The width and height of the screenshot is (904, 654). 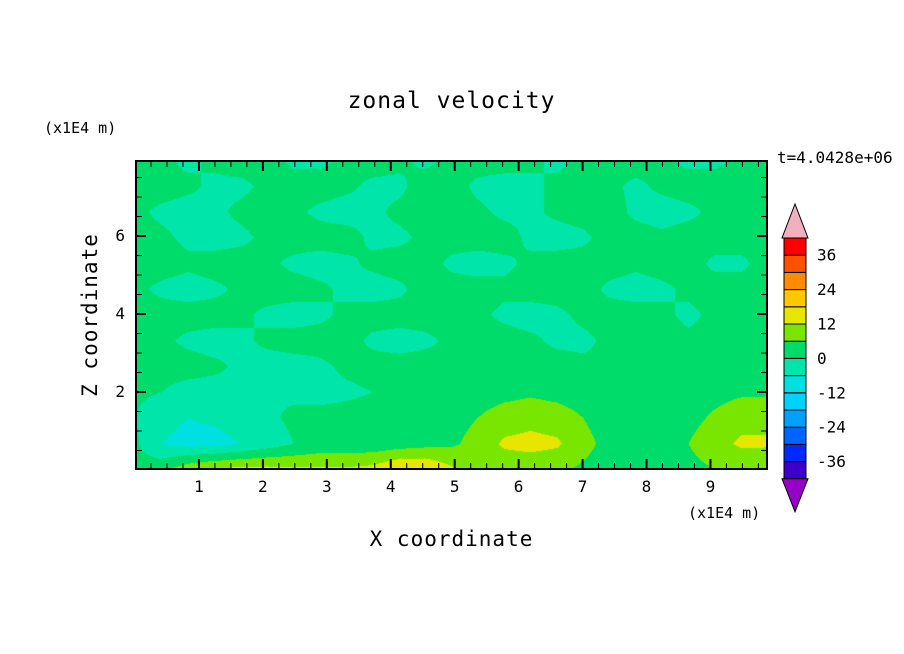 What do you see at coordinates (451, 539) in the screenshot?
I see `x-axis-label: X coordinate` at bounding box center [451, 539].